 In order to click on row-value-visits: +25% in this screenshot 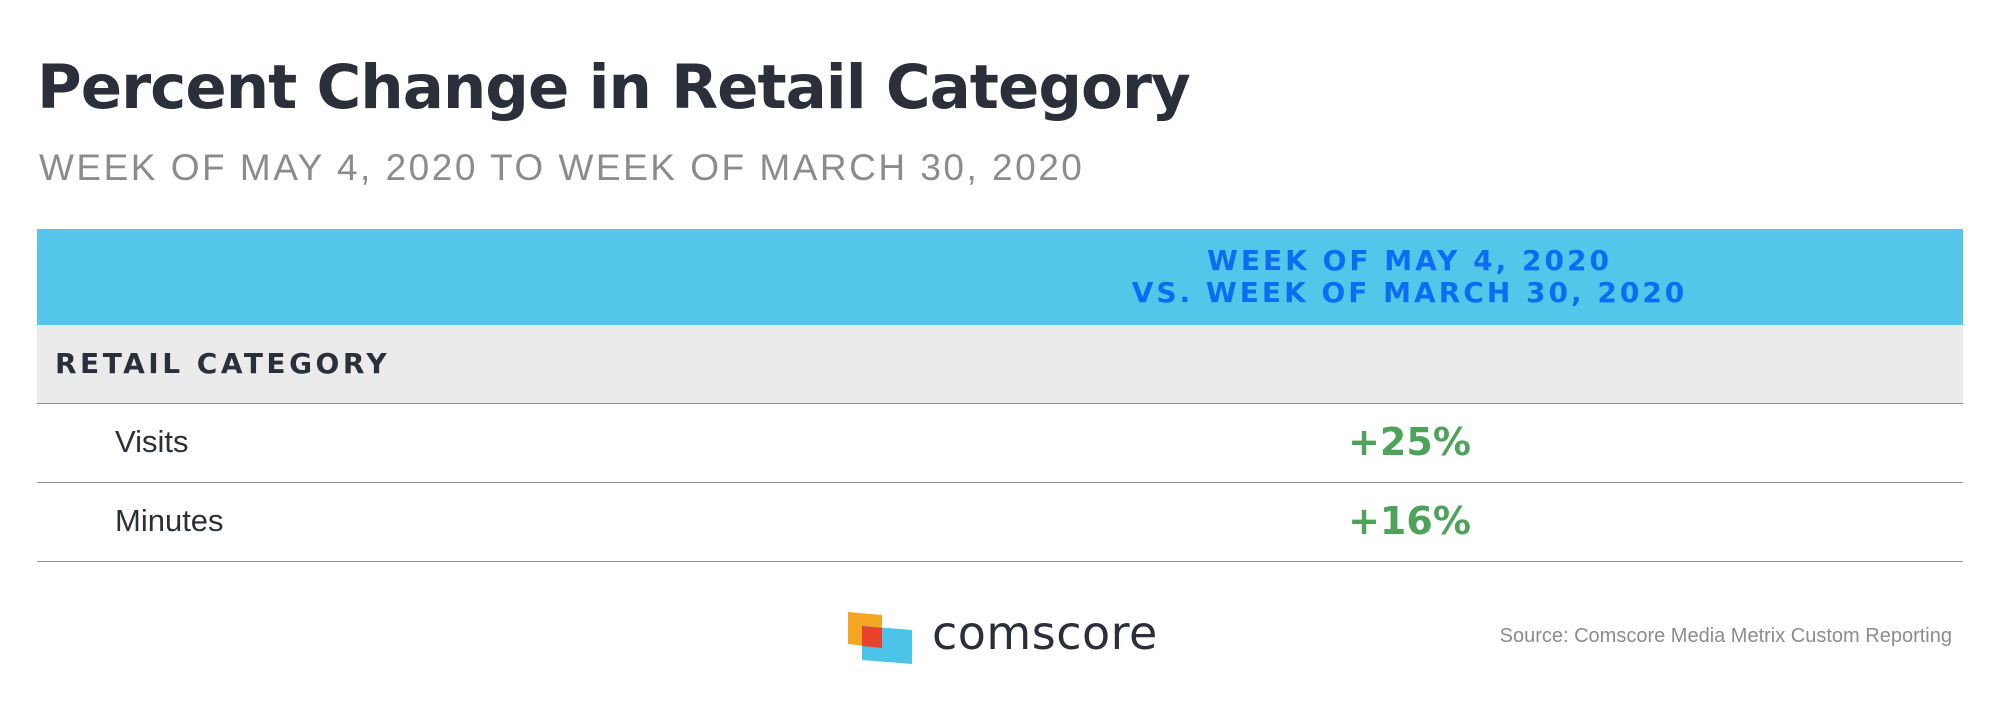, I will do `click(1409, 442)`.